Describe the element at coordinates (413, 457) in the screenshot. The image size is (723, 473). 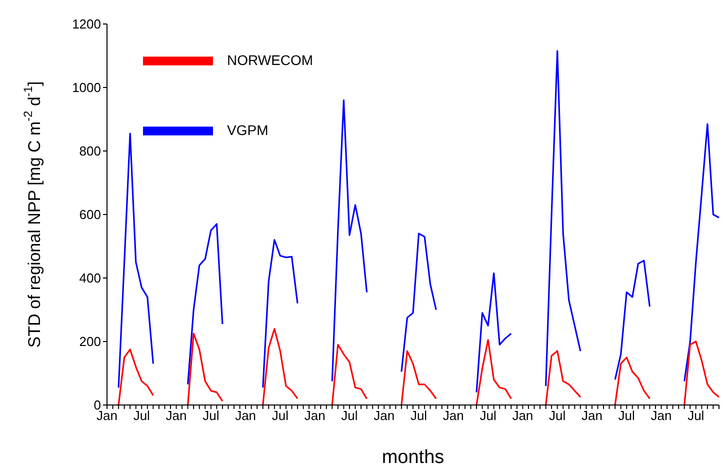
I see `x-axis-title: months` at that location.